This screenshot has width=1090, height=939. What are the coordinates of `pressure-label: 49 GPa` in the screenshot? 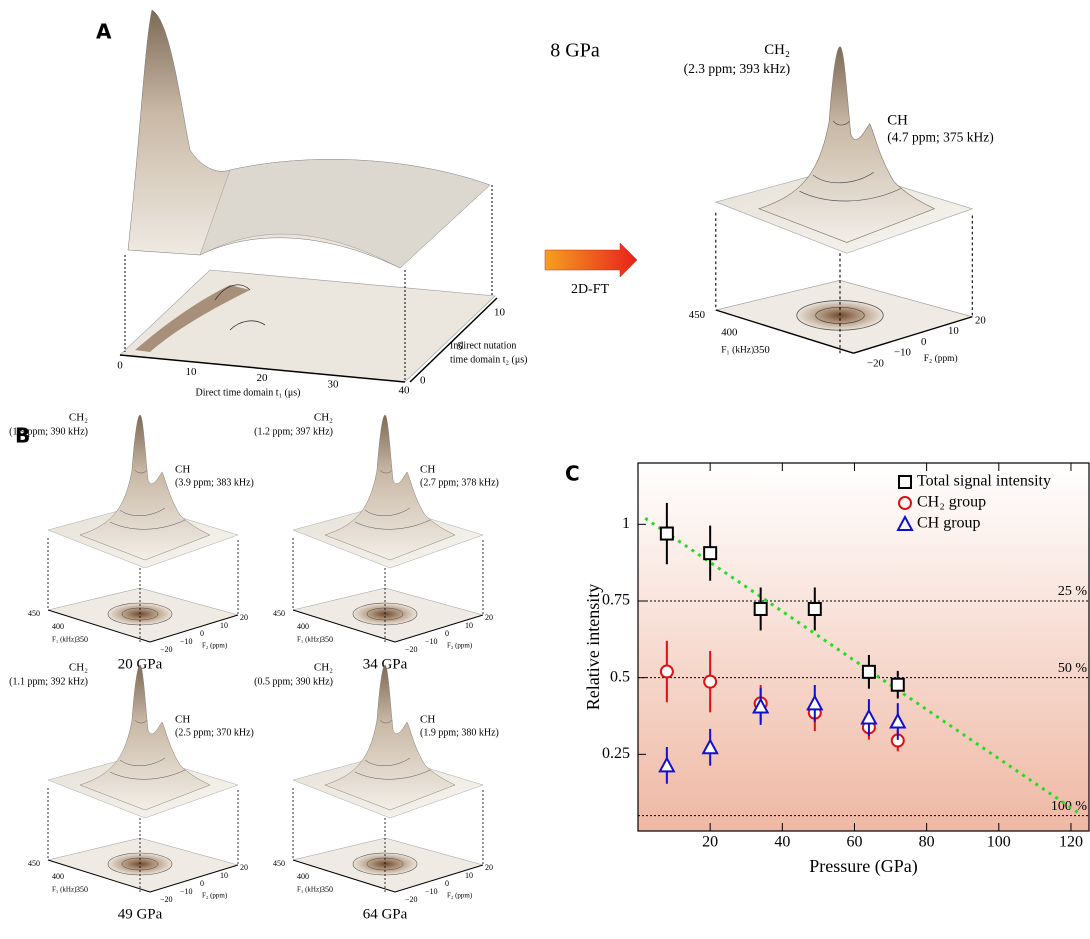 It's located at (140, 914).